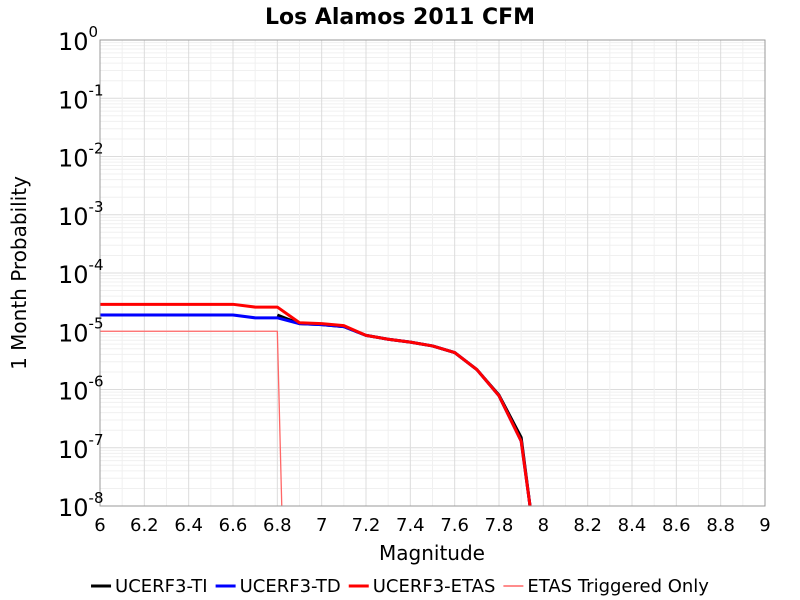 The image size is (800, 600). Describe the element at coordinates (188, 525) in the screenshot. I see `x-tick-label: 6.4` at that location.